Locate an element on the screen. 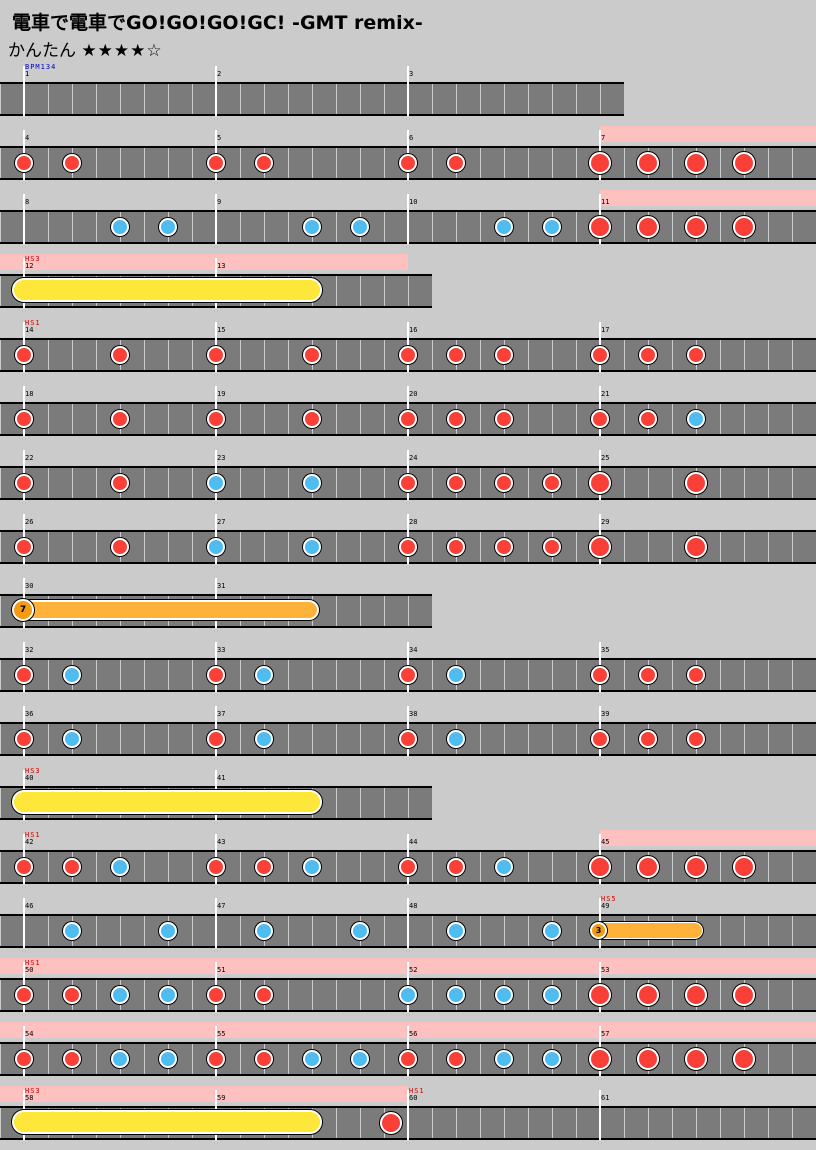 The image size is (816, 1150). chart-row: 50 51 52 53 HS1 is located at coordinates (408, 990).